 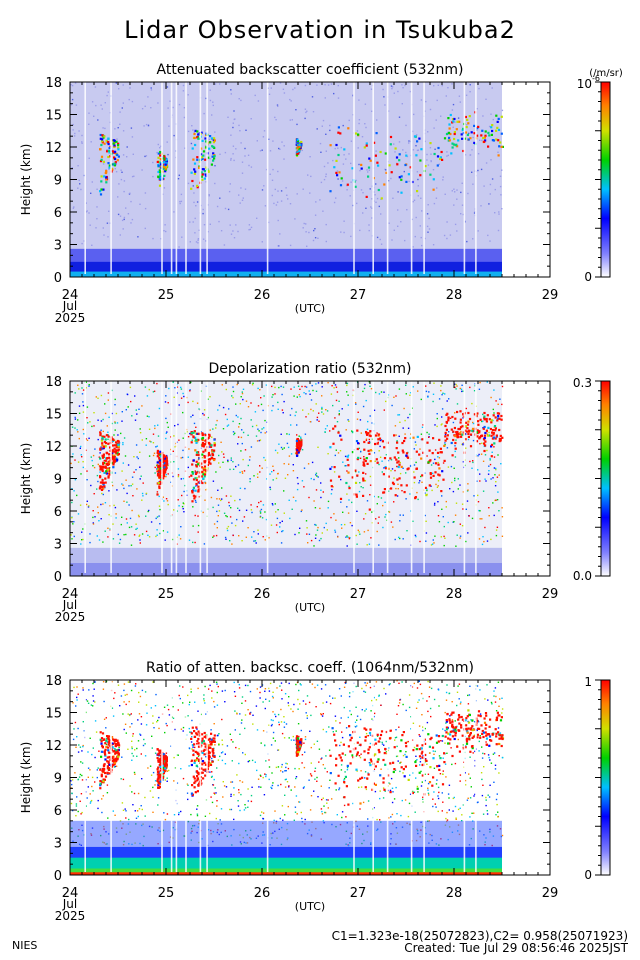 What do you see at coordinates (606, 73) in the screenshot?
I see `colorbar-unit: (/m/sr)` at bounding box center [606, 73].